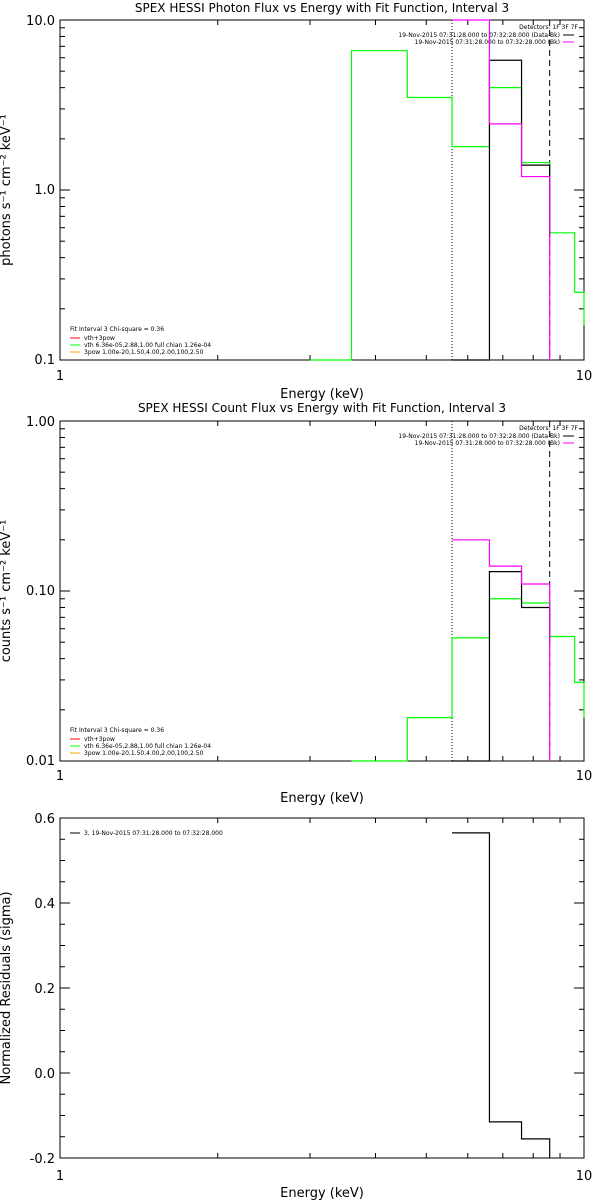 The width and height of the screenshot is (600, 1200). What do you see at coordinates (7, 987) in the screenshot?
I see `y-axis-label: Normalized Residuals (sigma)` at bounding box center [7, 987].